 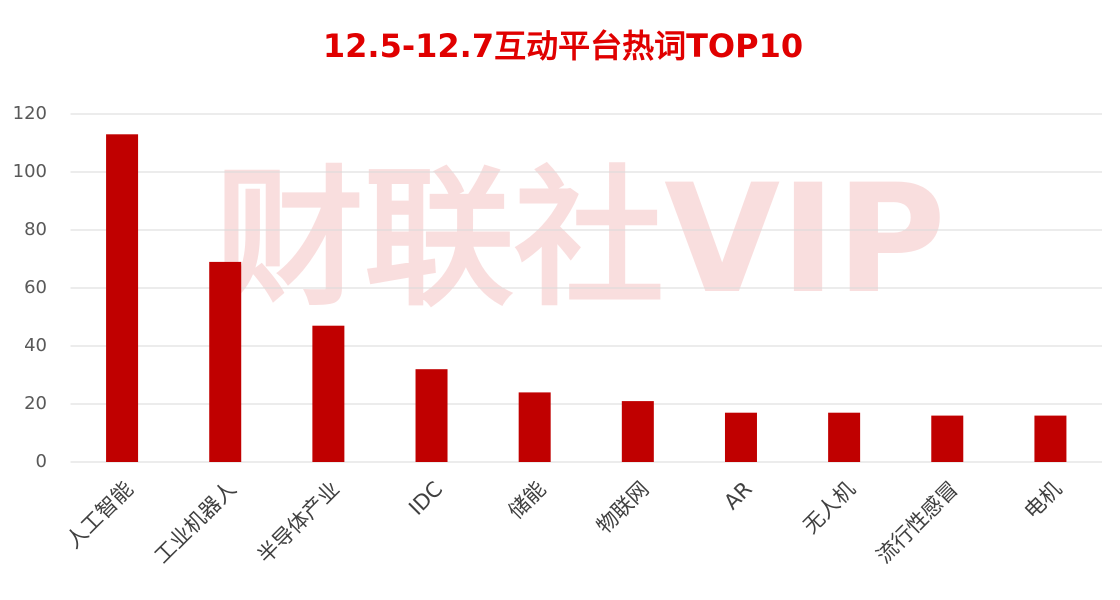 What do you see at coordinates (563, 46) in the screenshot?
I see `chart-title: 12.5-12.7互动平台热词TOP10` at bounding box center [563, 46].